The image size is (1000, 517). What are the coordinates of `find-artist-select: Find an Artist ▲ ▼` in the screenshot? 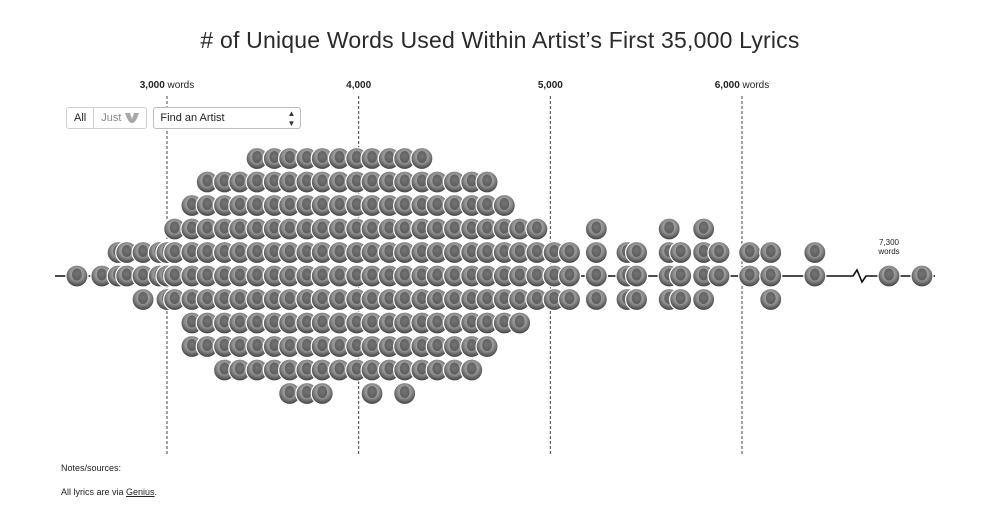 It's located at (227, 118).